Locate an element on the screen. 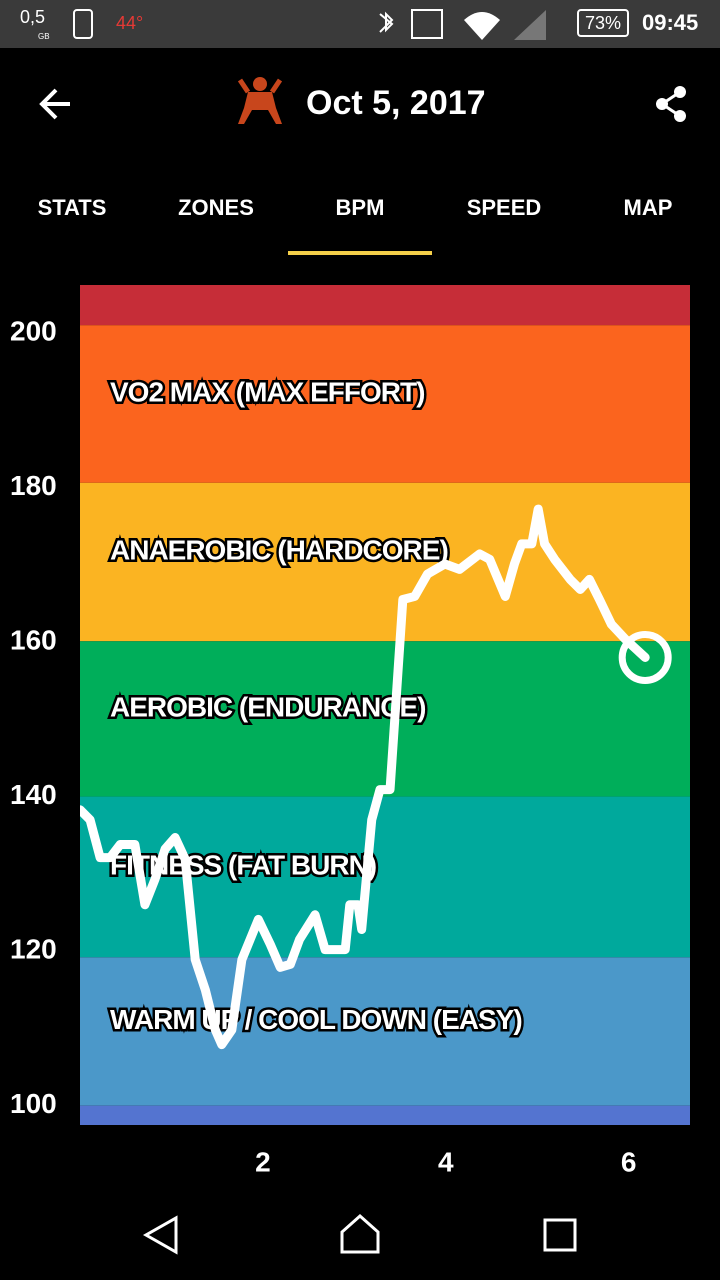 This screenshot has width=720, height=1280. zone-label: WARM UP / COOL DOWN (EASY) is located at coordinates (316, 1019).